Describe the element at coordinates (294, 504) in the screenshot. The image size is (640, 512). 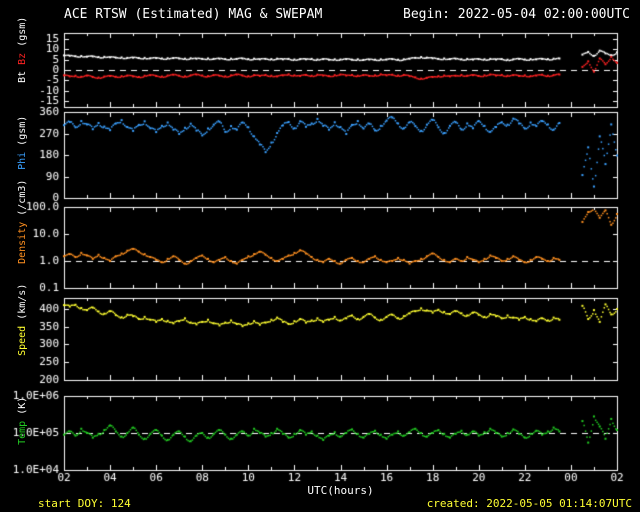
I see `caution-label: caution: ACE maneuver density < 1` at that location.